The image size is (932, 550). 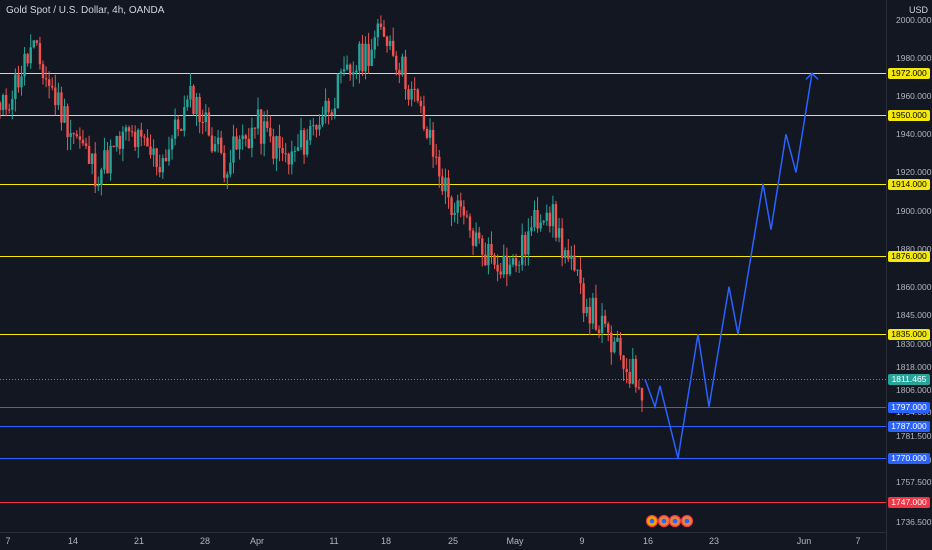 What do you see at coordinates (728, 266) in the screenshot?
I see `projection-path` at bounding box center [728, 266].